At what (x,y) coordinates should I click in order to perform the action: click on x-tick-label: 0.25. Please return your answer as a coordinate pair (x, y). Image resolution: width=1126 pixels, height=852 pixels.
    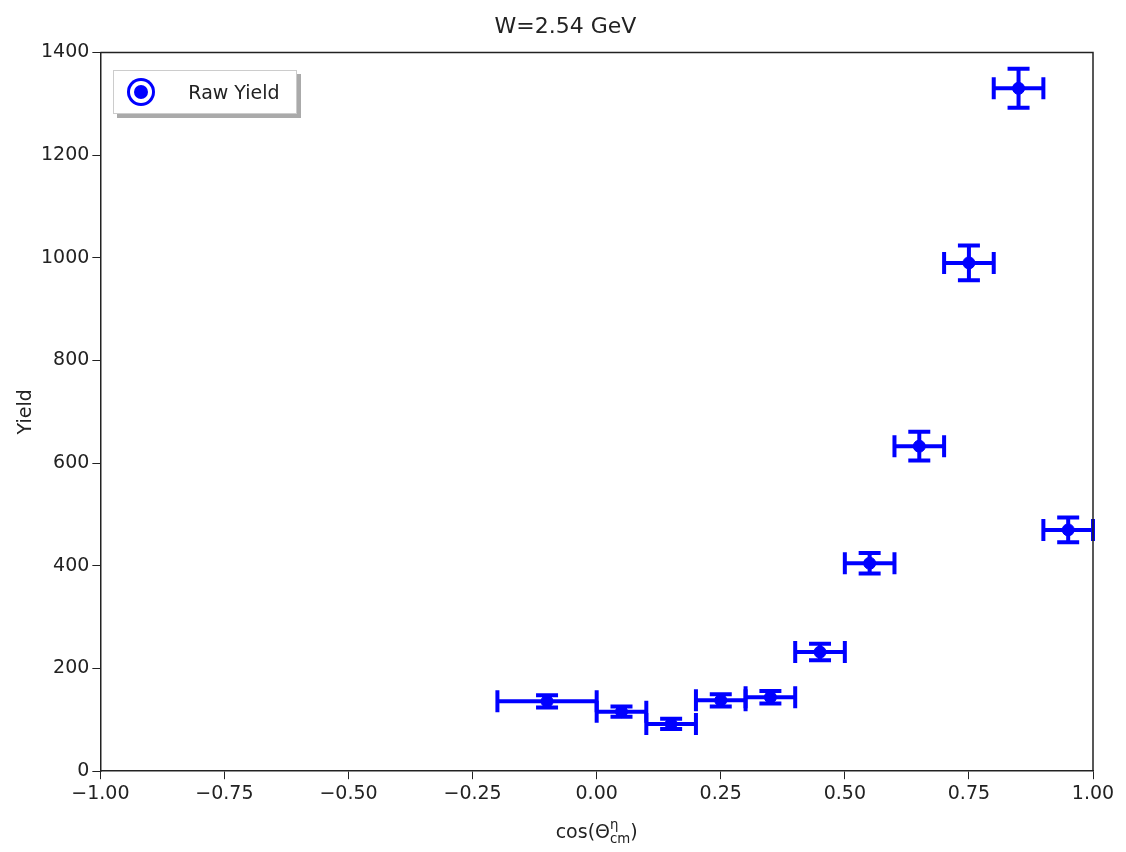
    Looking at the image, I should click on (720, 791).